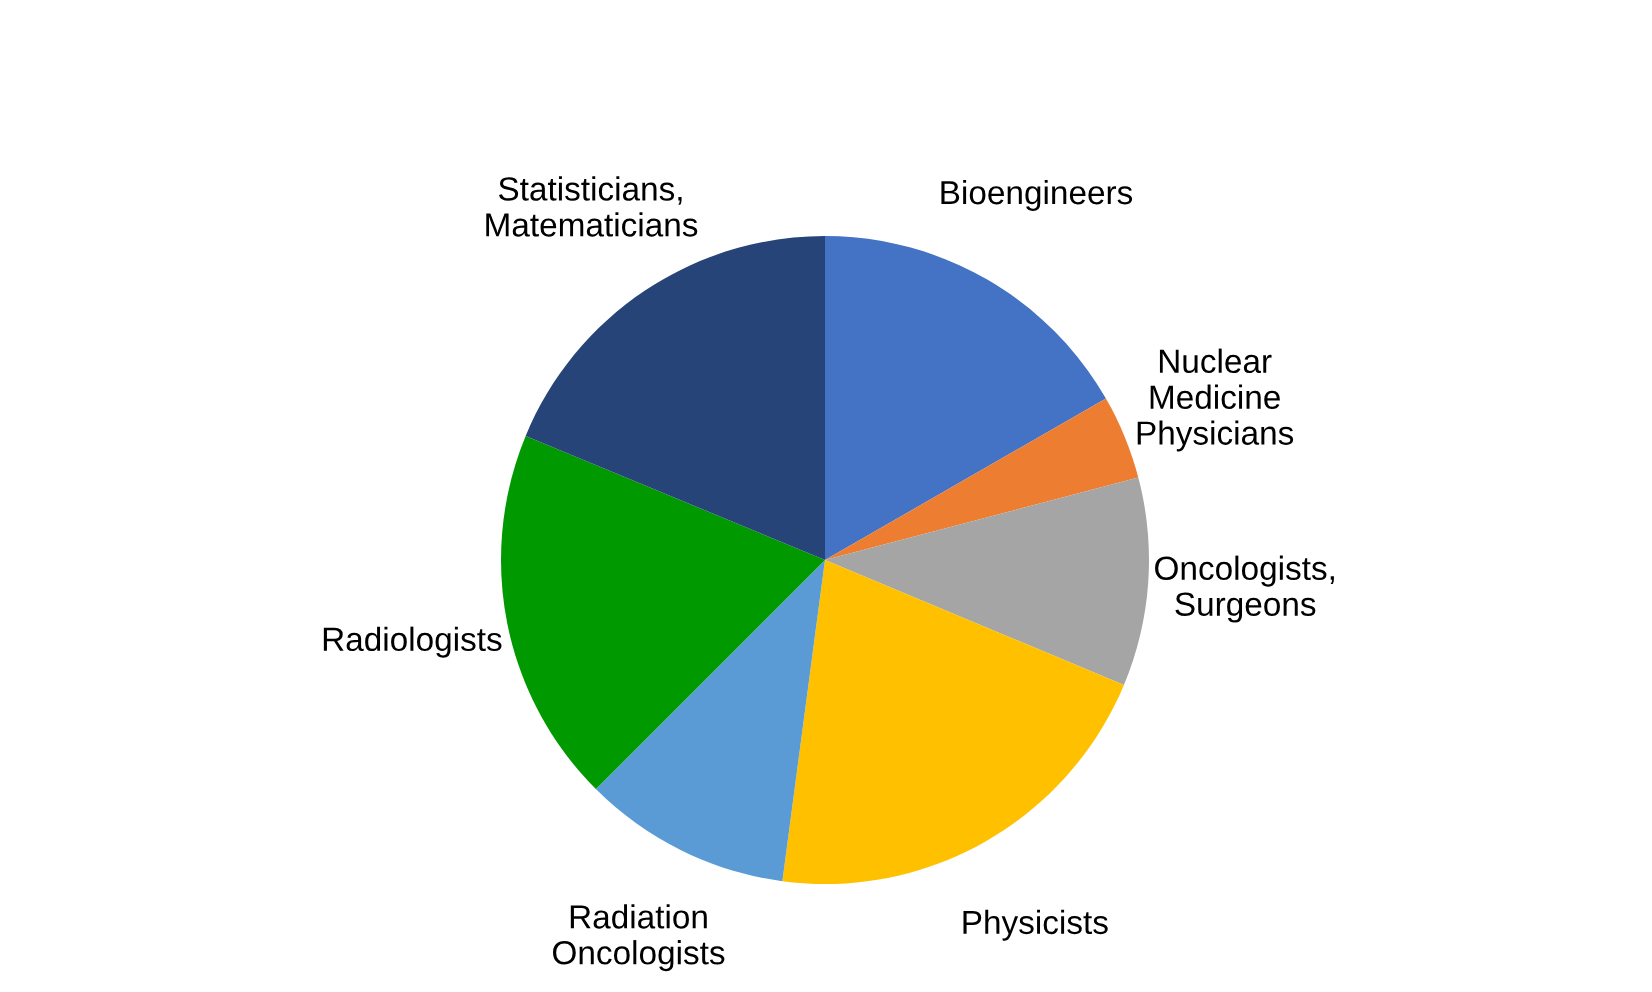  I want to click on slice-label: Oncologists, Surgeons, so click(1244, 589).